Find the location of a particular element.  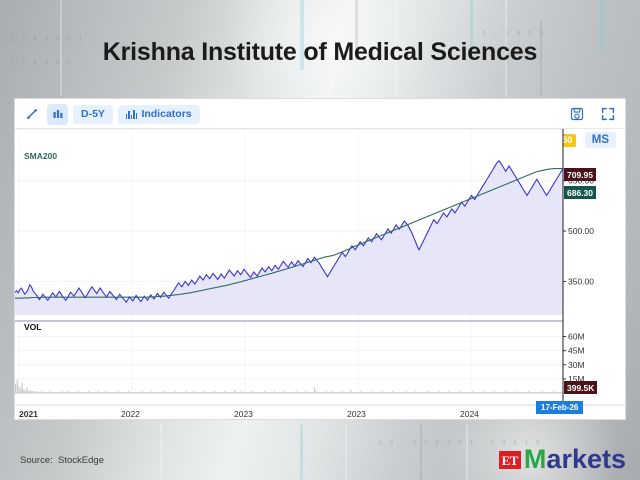

et-markets-logo: ET Markets is located at coordinates (562, 459).